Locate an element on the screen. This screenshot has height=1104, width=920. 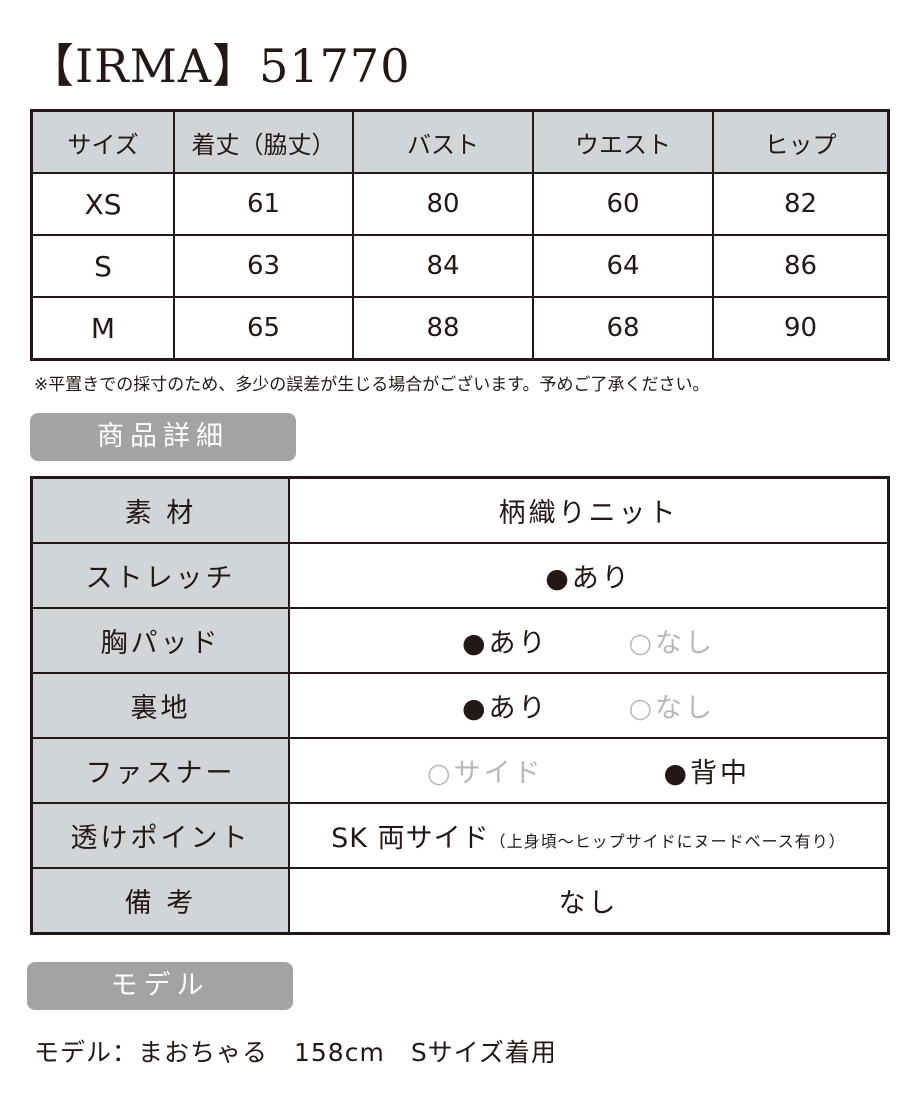
detail-row-chest-pad: 胸パッド ●あり ○なし is located at coordinates (460, 640).